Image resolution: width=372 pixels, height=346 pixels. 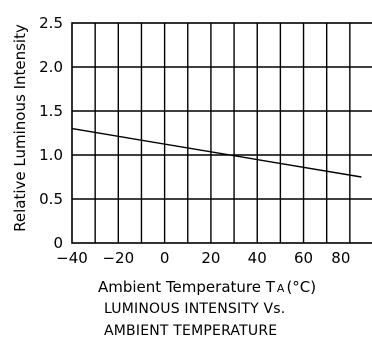 I want to click on y-tick-label: 0, so click(x=58, y=243).